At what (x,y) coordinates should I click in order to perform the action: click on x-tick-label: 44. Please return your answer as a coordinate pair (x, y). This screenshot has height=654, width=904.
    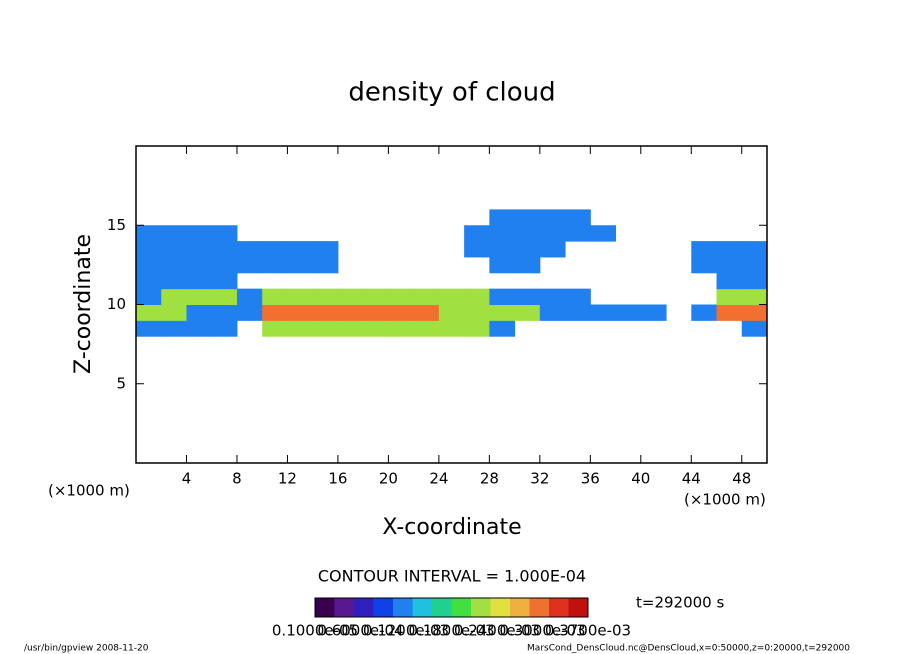
    Looking at the image, I should click on (691, 479).